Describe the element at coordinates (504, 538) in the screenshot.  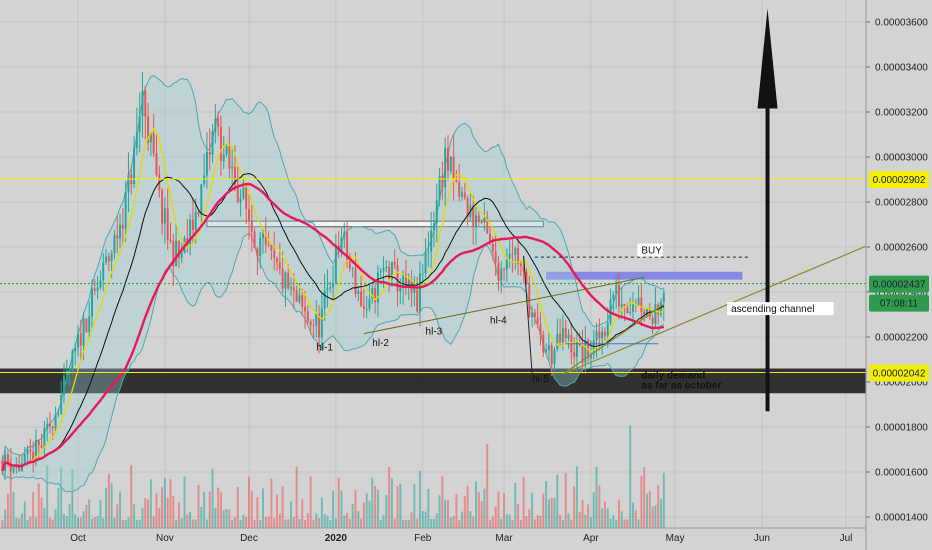
I see `time-tick-label: Mar` at that location.